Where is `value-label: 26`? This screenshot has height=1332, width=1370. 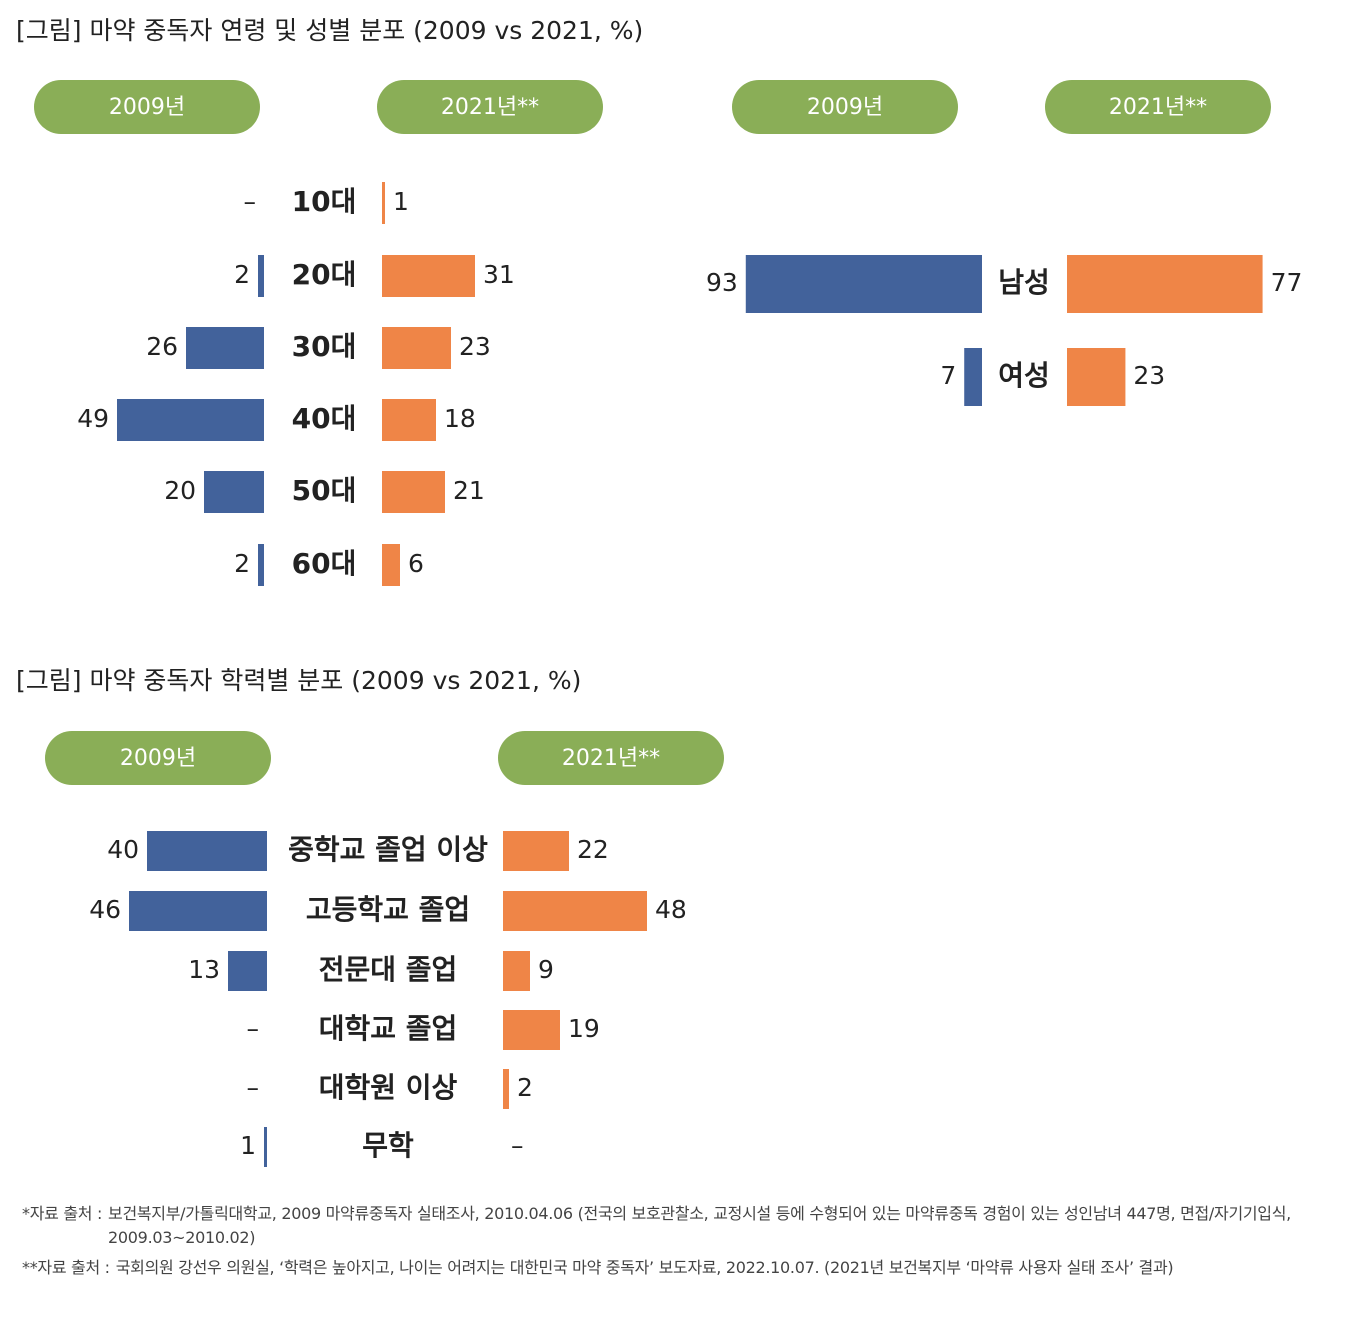 value-label: 26 is located at coordinates (162, 346).